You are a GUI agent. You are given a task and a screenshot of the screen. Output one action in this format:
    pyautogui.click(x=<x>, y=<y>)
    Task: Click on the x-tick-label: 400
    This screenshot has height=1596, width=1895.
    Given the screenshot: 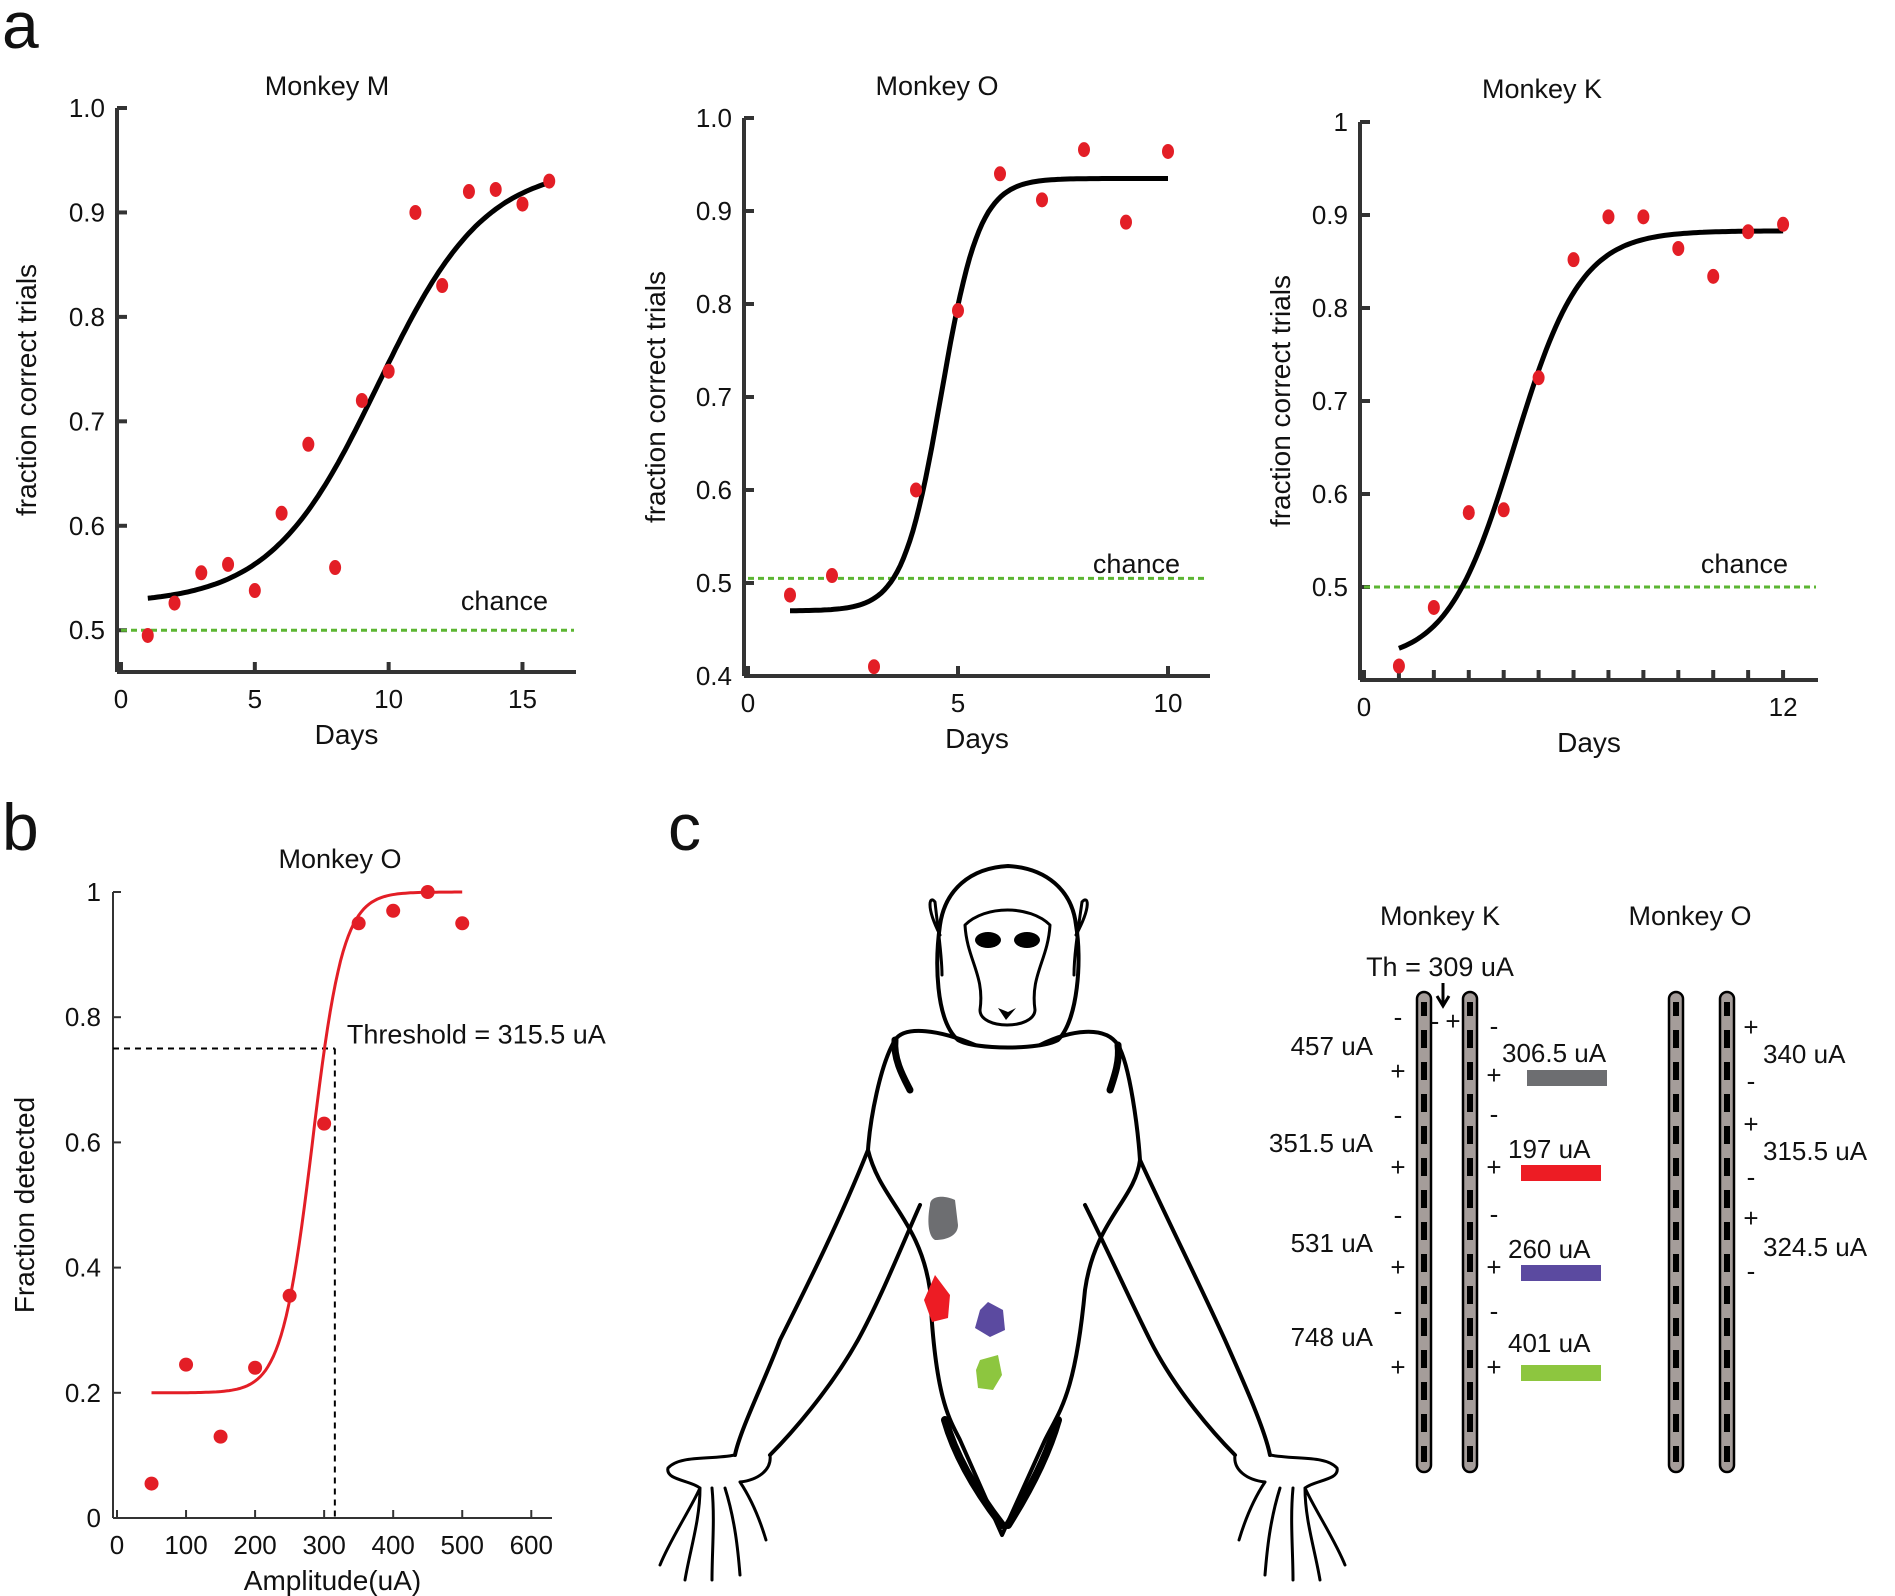 What is the action you would take?
    pyautogui.click(x=392, y=1545)
    